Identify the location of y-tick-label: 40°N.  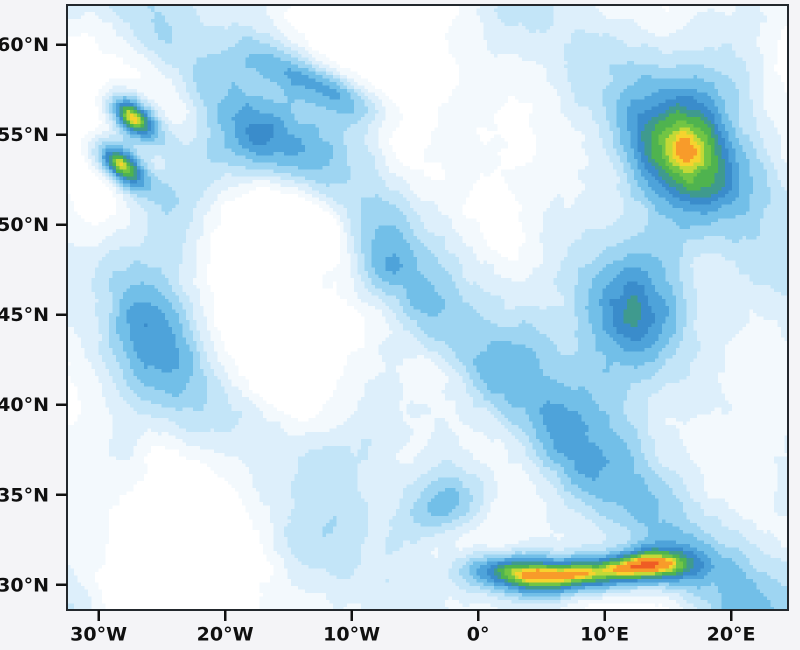
(24, 405).